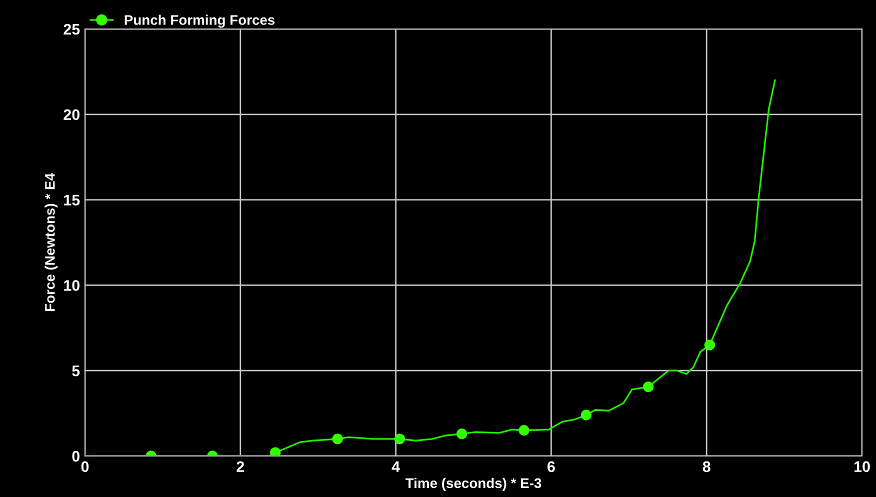 This screenshot has height=497, width=876. Describe the element at coordinates (551, 466) in the screenshot. I see `x-tick-label: 6` at that location.